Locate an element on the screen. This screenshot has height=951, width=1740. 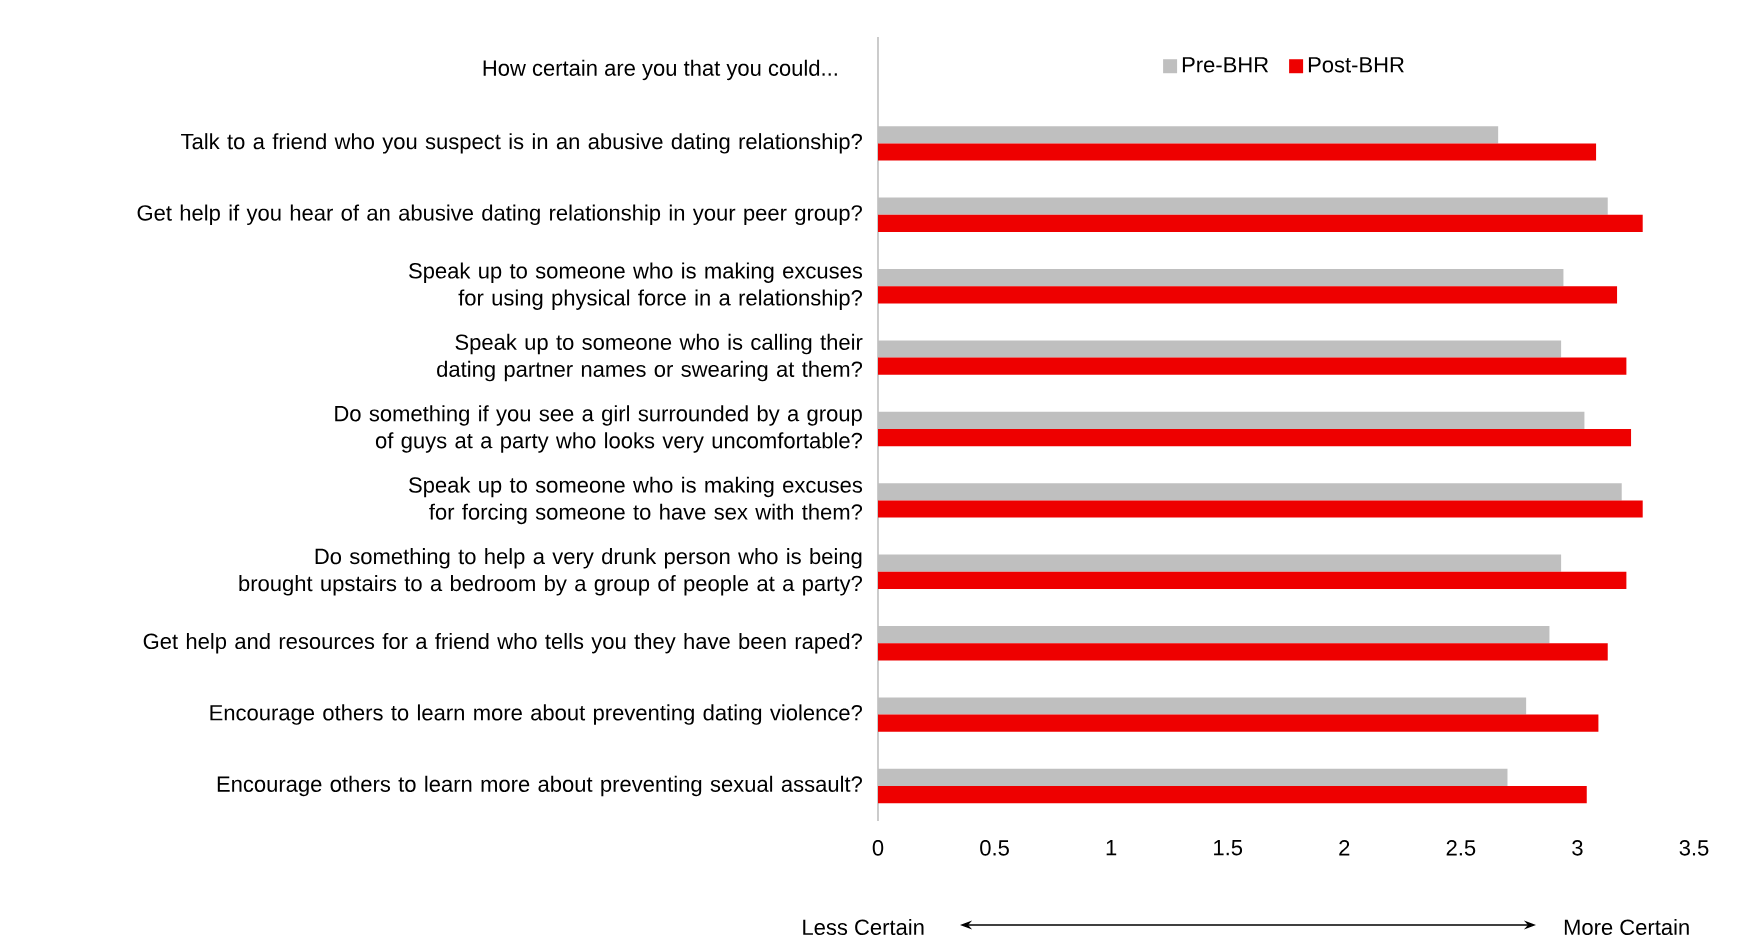
y-tick-label: Speak up to someone who is calling their dating partner names or swearing at them? is located at coordinates (650, 357).